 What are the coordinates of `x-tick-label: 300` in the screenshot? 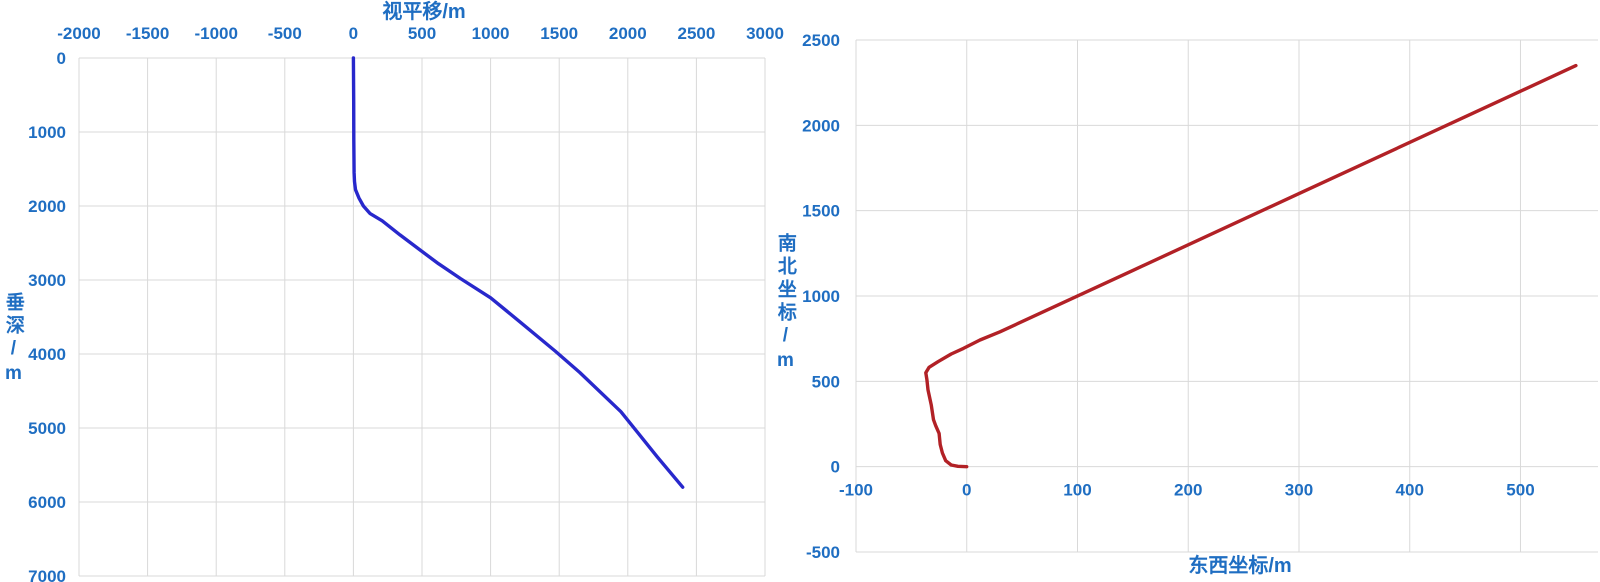 It's located at (1299, 490).